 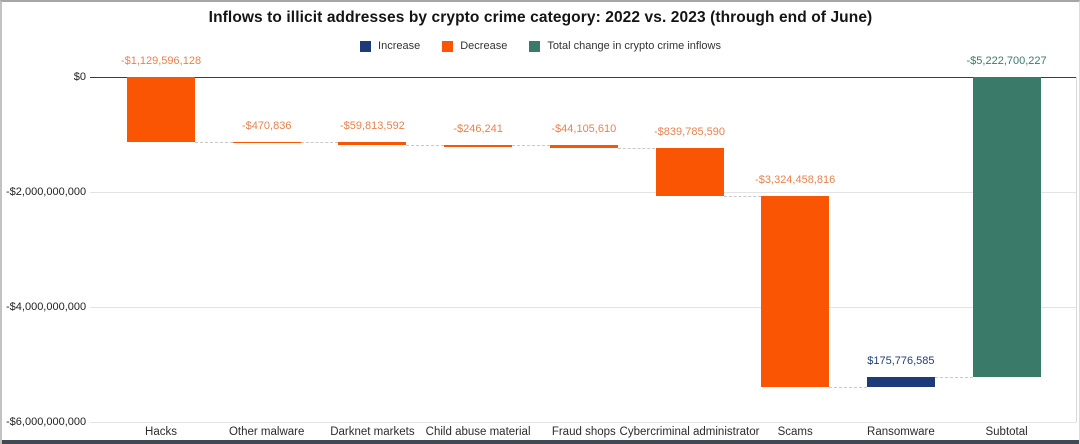 I want to click on zero-line, so click(x=583, y=77).